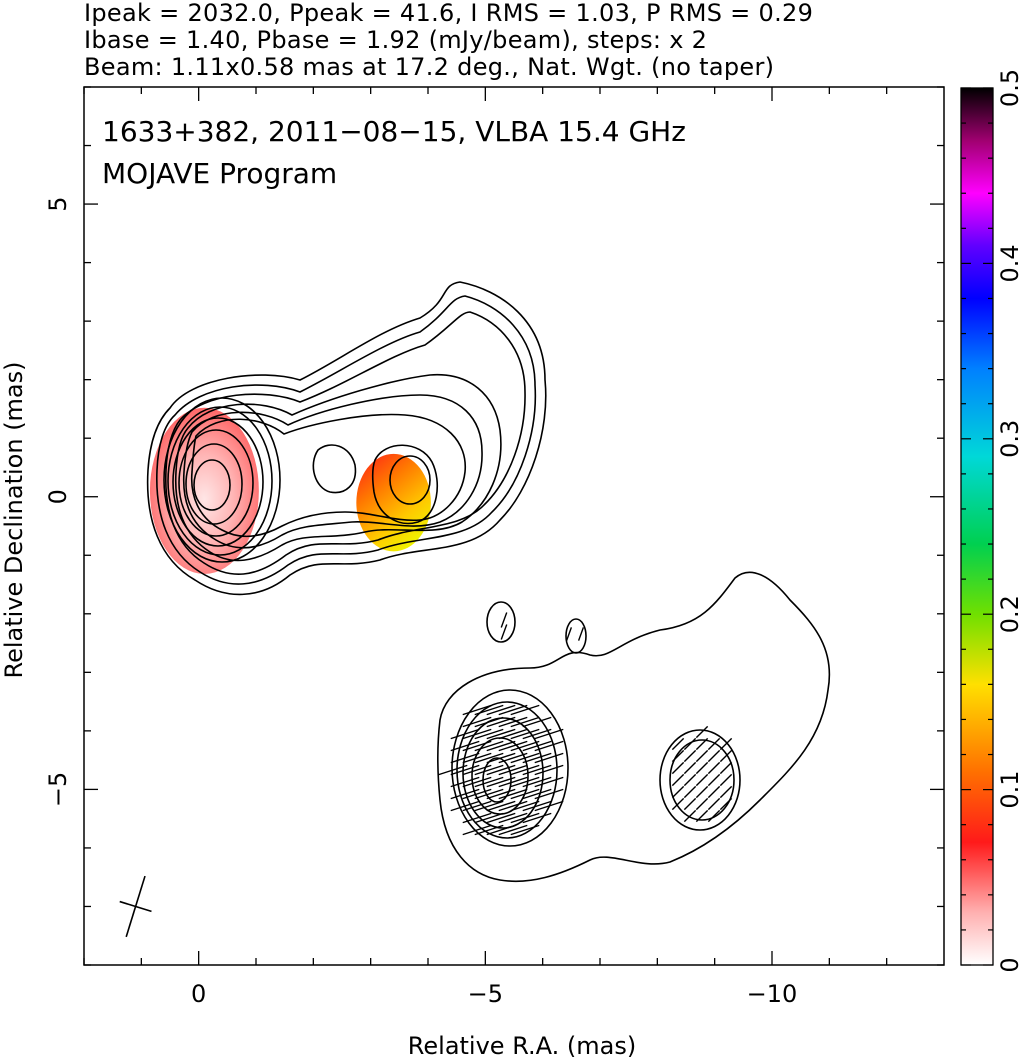 The width and height of the screenshot is (1022, 1061). I want to click on x-axis-label: Relative R.A. (mas), so click(522, 1046).